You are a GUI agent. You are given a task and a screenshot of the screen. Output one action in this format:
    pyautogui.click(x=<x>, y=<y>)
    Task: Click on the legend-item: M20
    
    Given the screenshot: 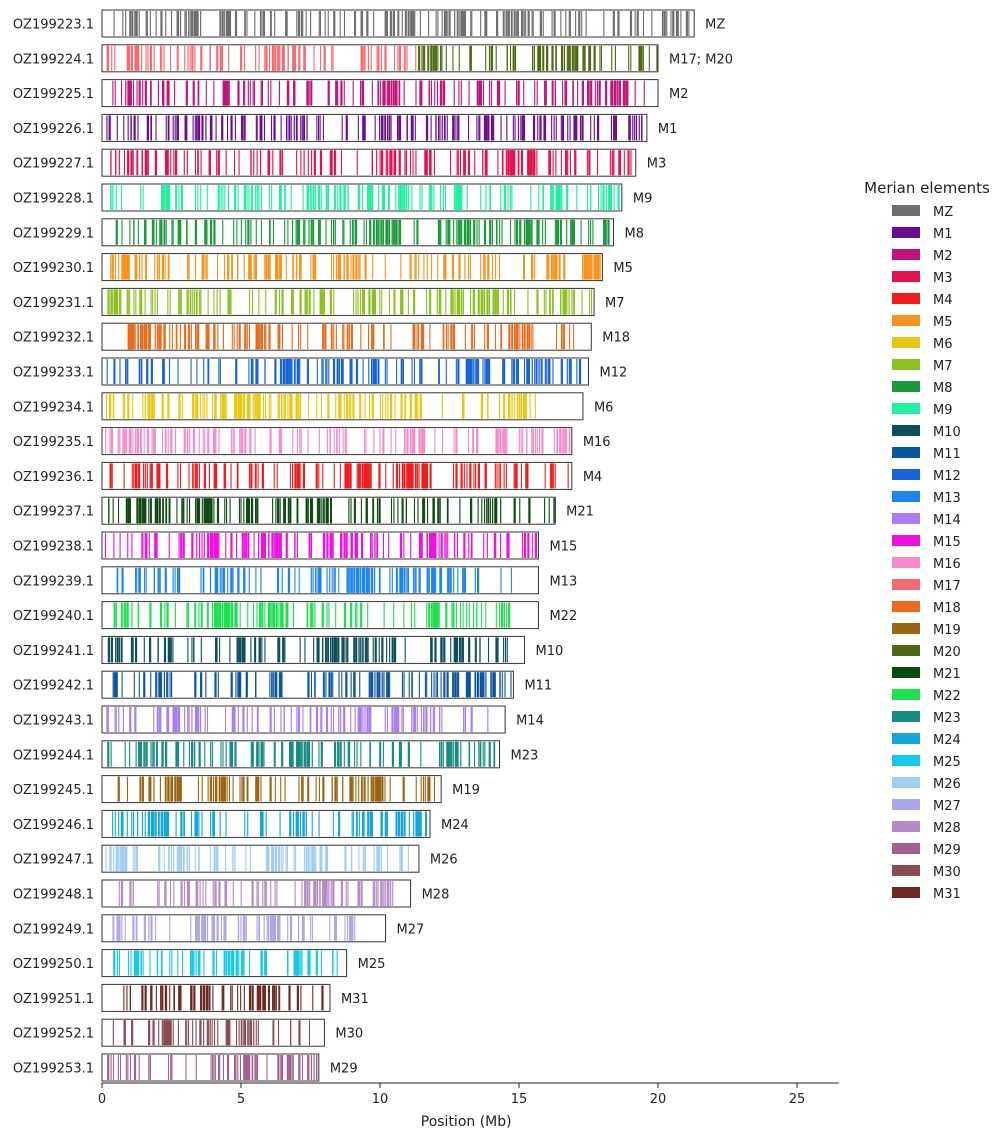 What is the action you would take?
    pyautogui.click(x=926, y=652)
    